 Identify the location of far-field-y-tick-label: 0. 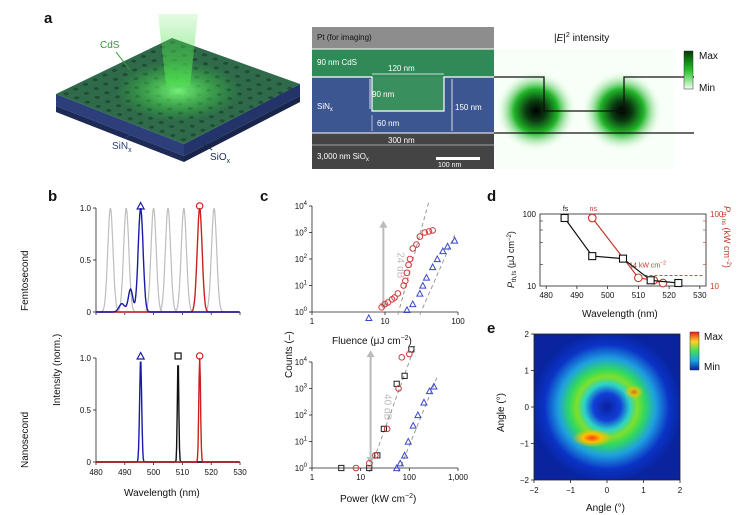
(527, 407).